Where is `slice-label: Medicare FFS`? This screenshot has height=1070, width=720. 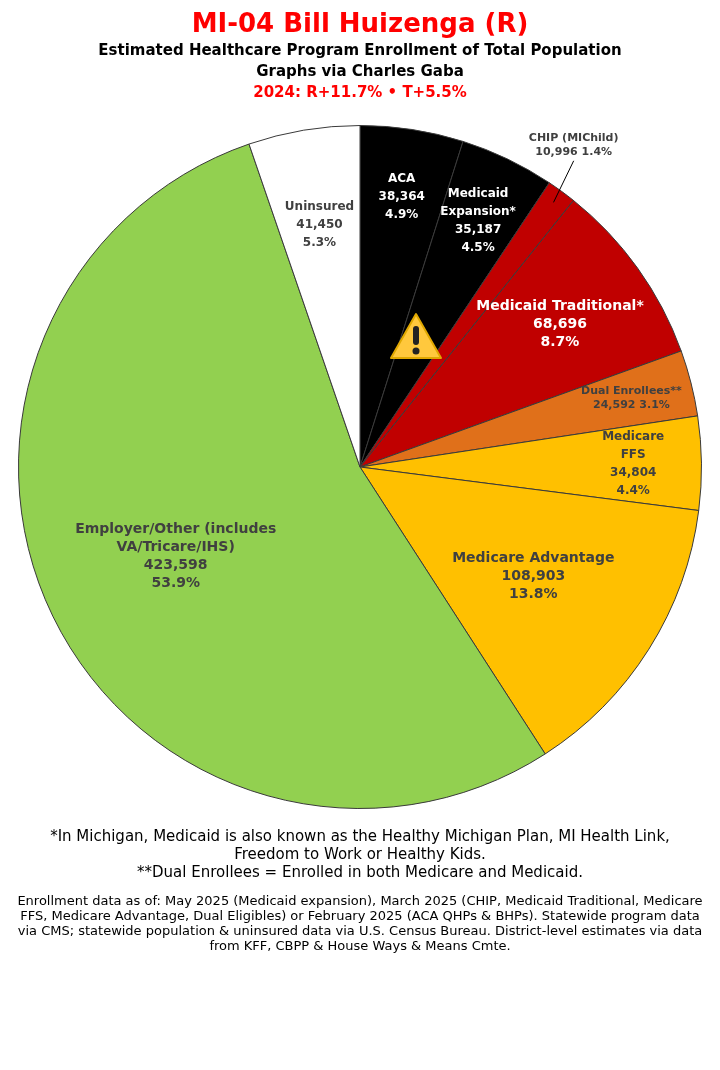 slice-label: Medicare FFS is located at coordinates (633, 445).